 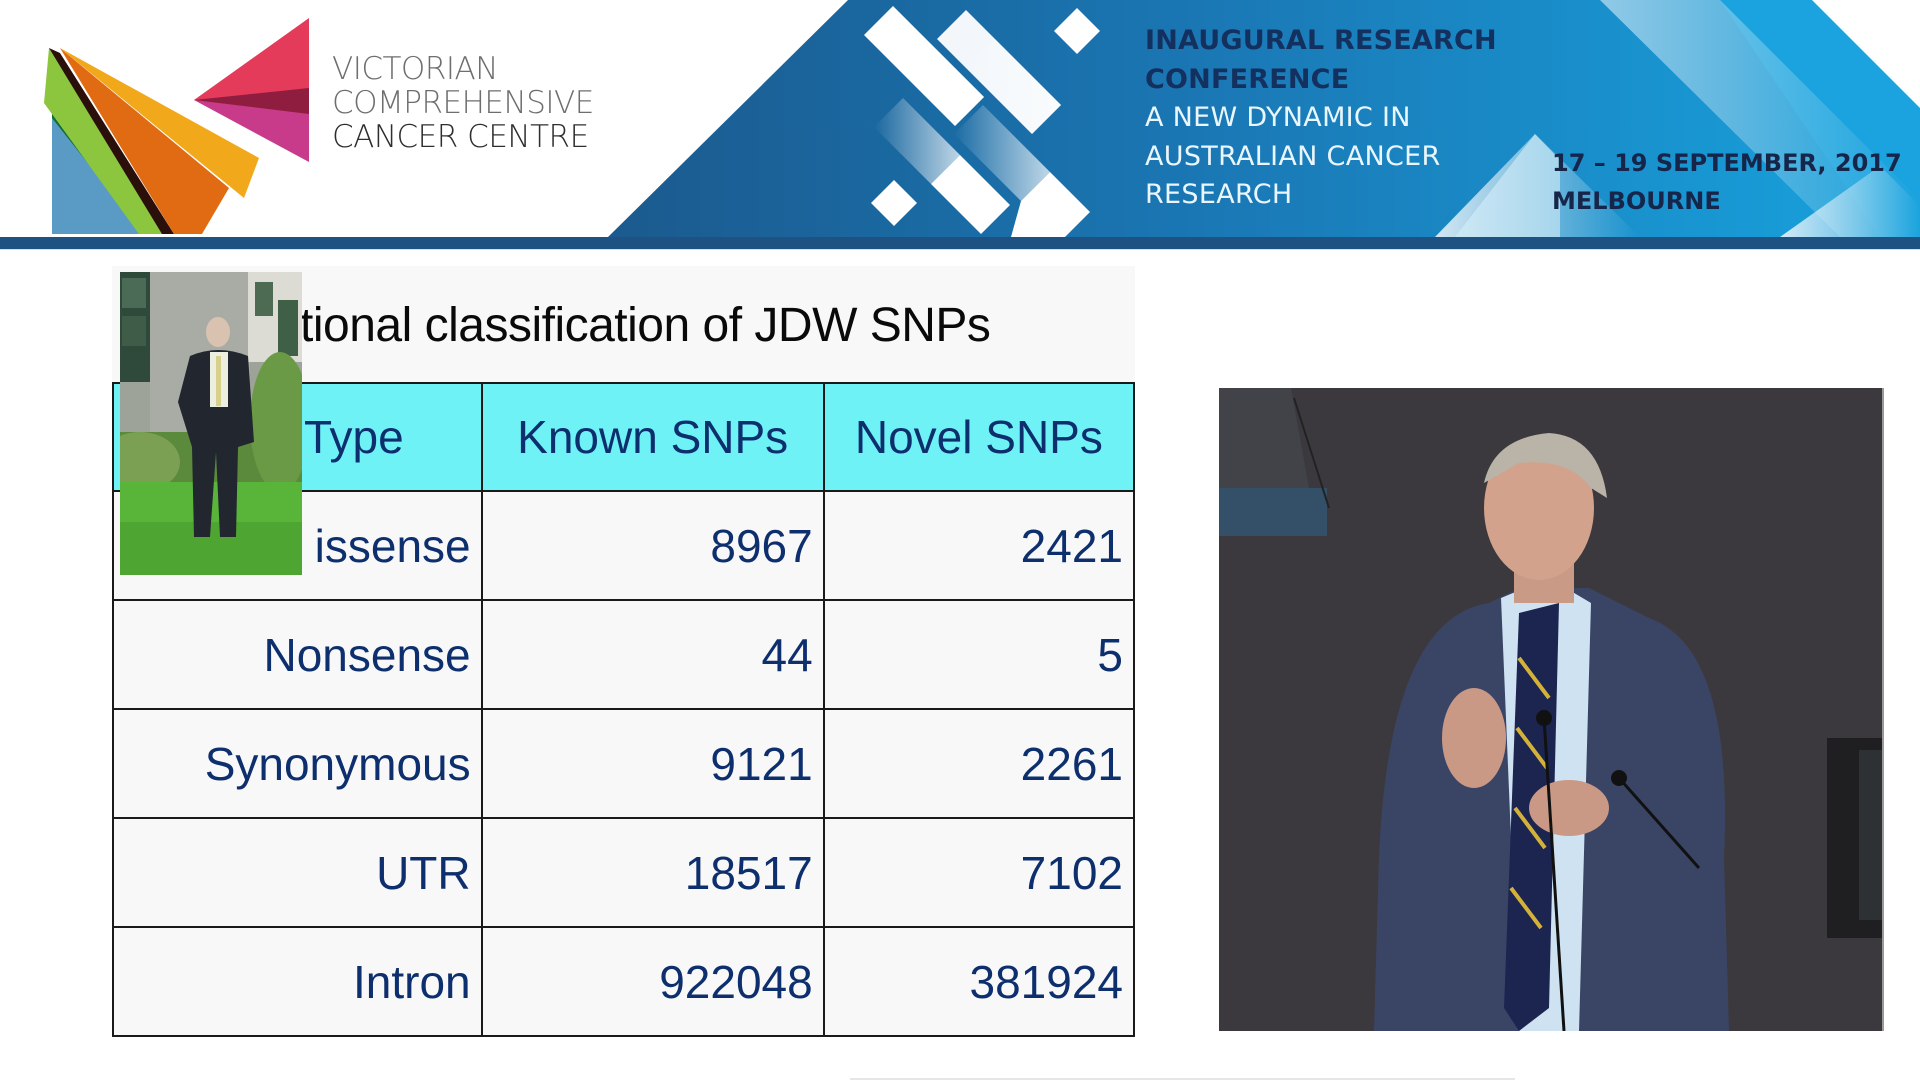 I want to click on table-row: Nonsense 44 5, so click(x=624, y=654).